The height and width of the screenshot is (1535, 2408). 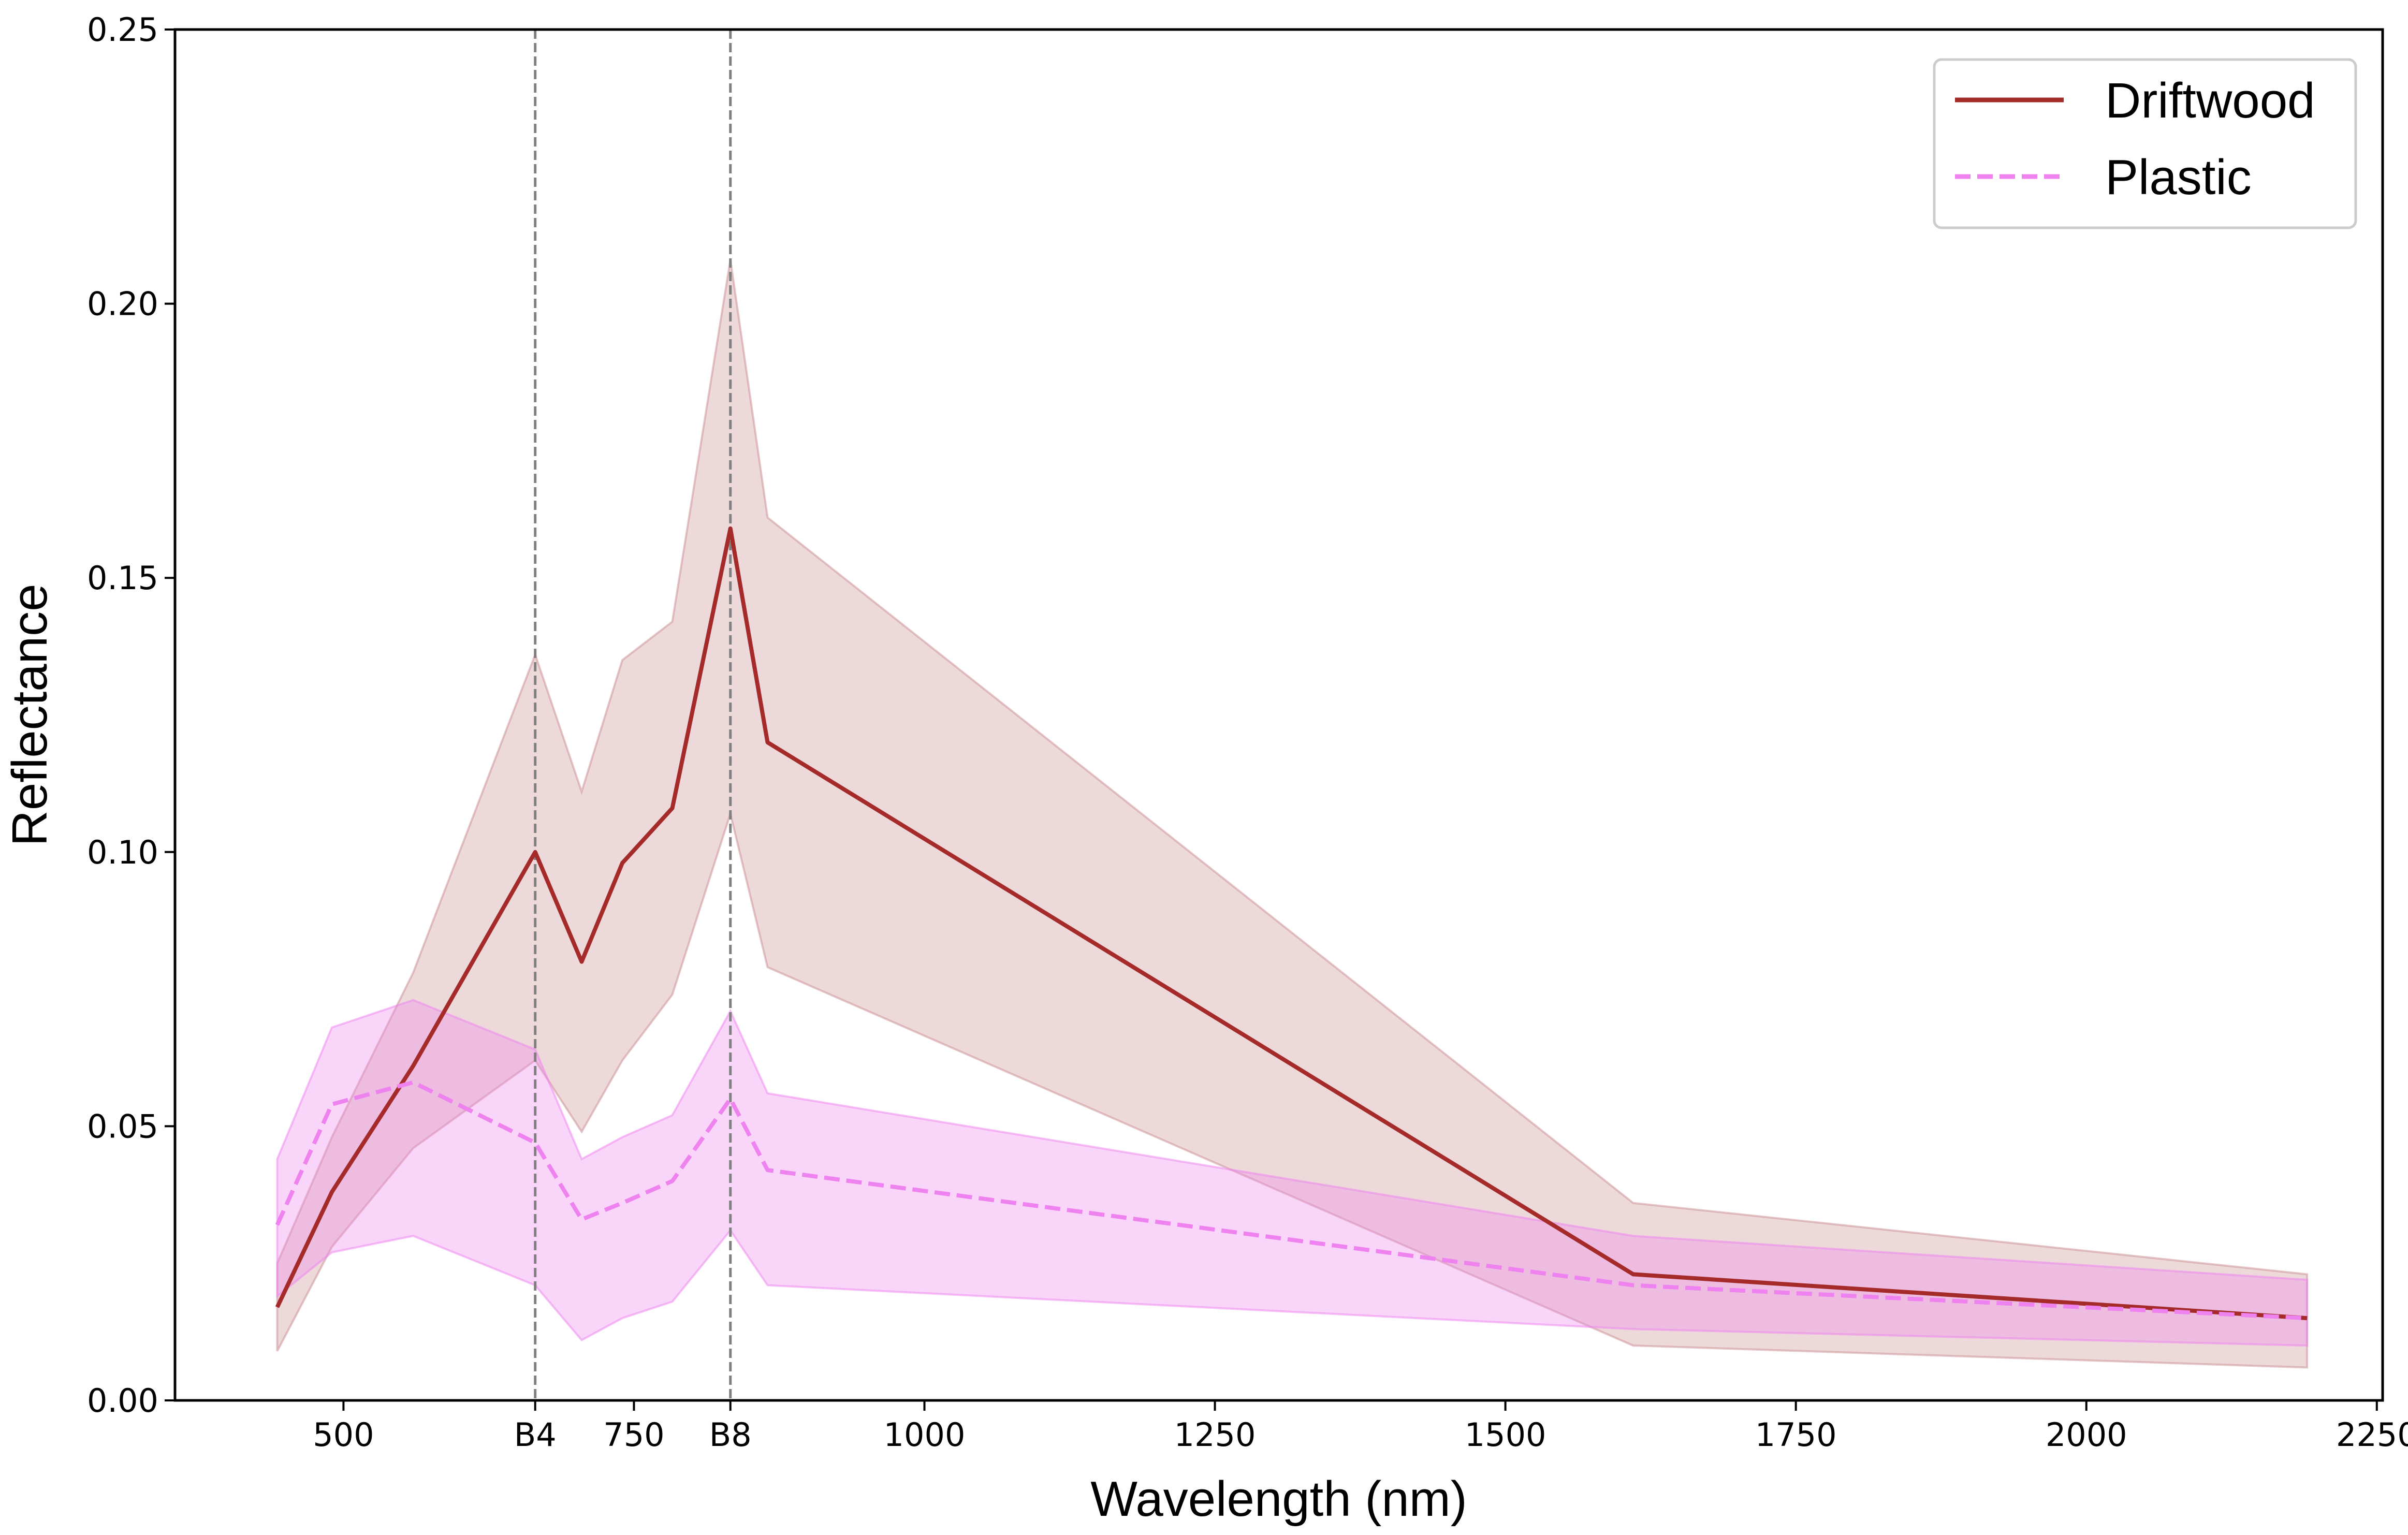 What do you see at coordinates (1291, 1200) in the screenshot?
I see `series-line-plastic` at bounding box center [1291, 1200].